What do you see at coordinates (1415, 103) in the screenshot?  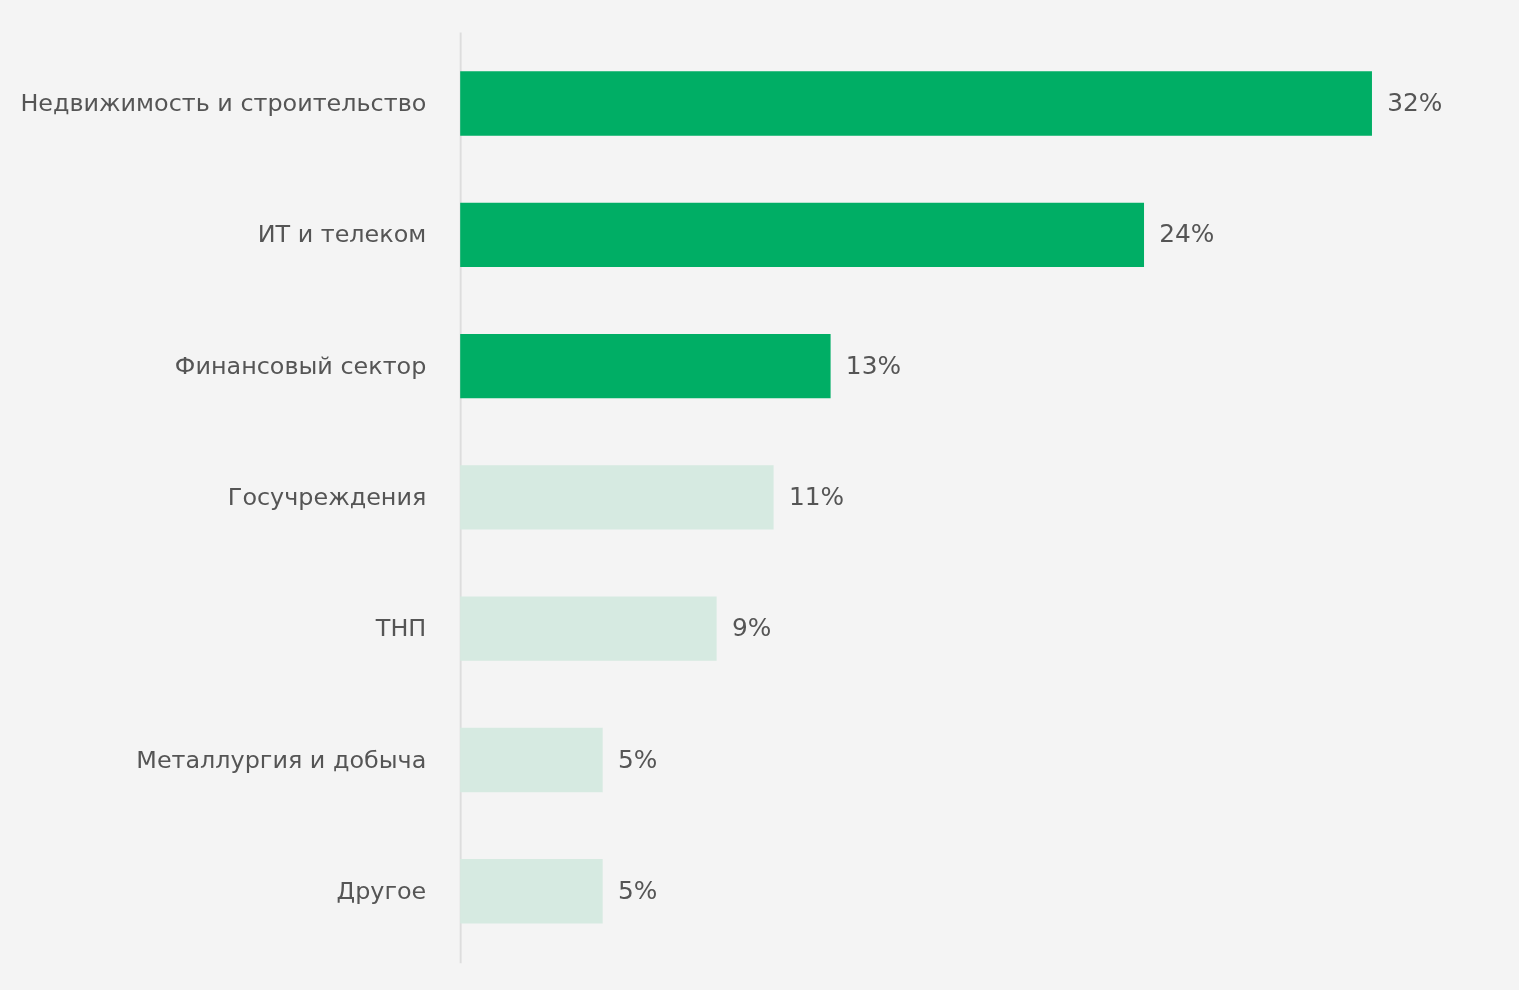 I see `data-label: 32%` at bounding box center [1415, 103].